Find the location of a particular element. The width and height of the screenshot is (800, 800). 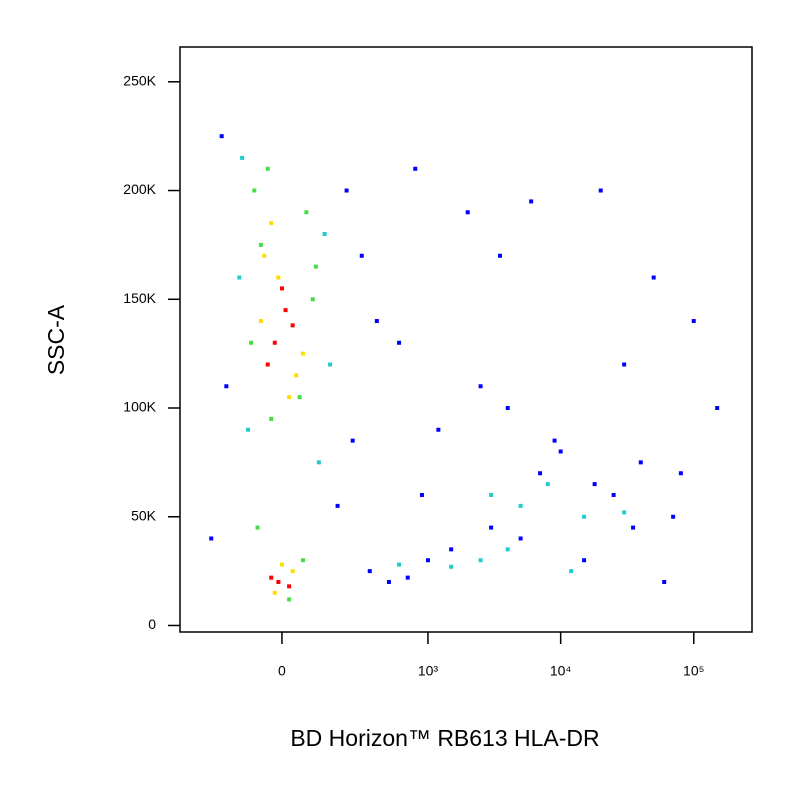

y-tick-label: 50K is located at coordinates (144, 515).